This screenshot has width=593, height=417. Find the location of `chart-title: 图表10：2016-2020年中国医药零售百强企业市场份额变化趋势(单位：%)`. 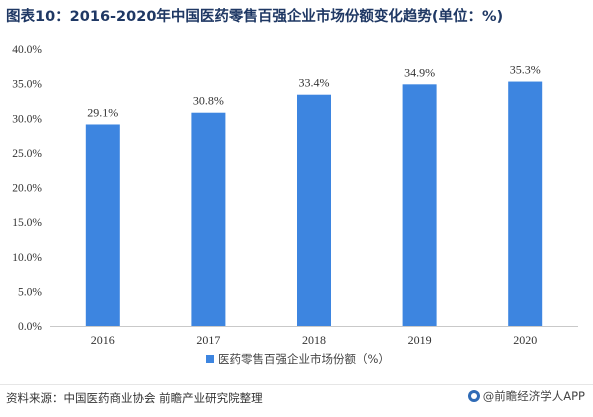

chart-title: 图表10：2016-2020年中国医药零售百强企业市场份额变化趋势(单位：%) is located at coordinates (255, 17).